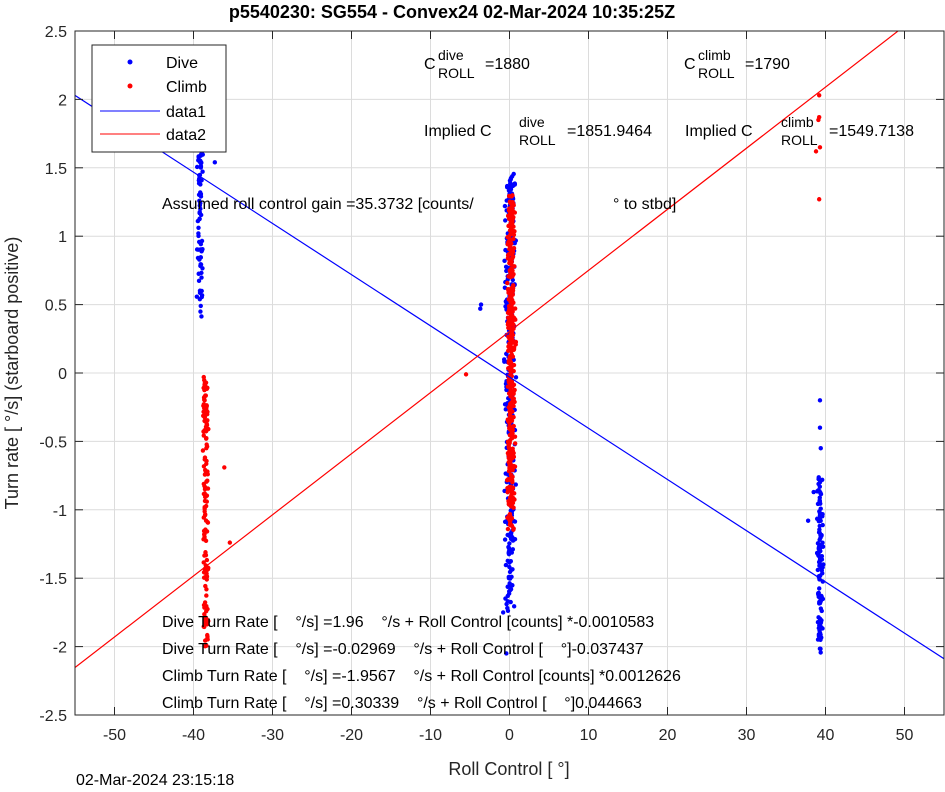 This screenshot has width=945, height=792. I want to click on legend-marker-climb, so click(130, 86).